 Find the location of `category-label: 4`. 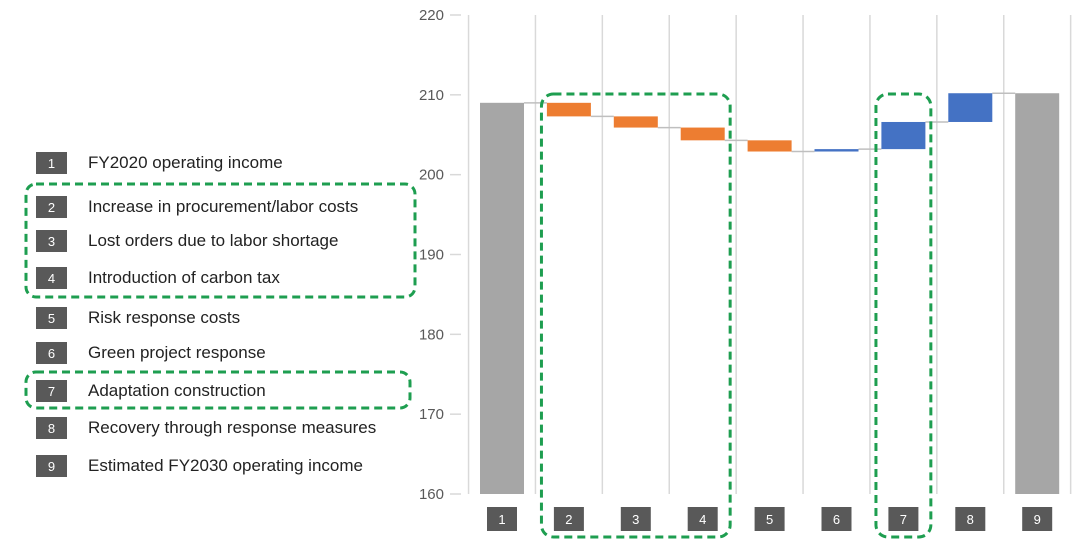

category-label: 4 is located at coordinates (702, 519).